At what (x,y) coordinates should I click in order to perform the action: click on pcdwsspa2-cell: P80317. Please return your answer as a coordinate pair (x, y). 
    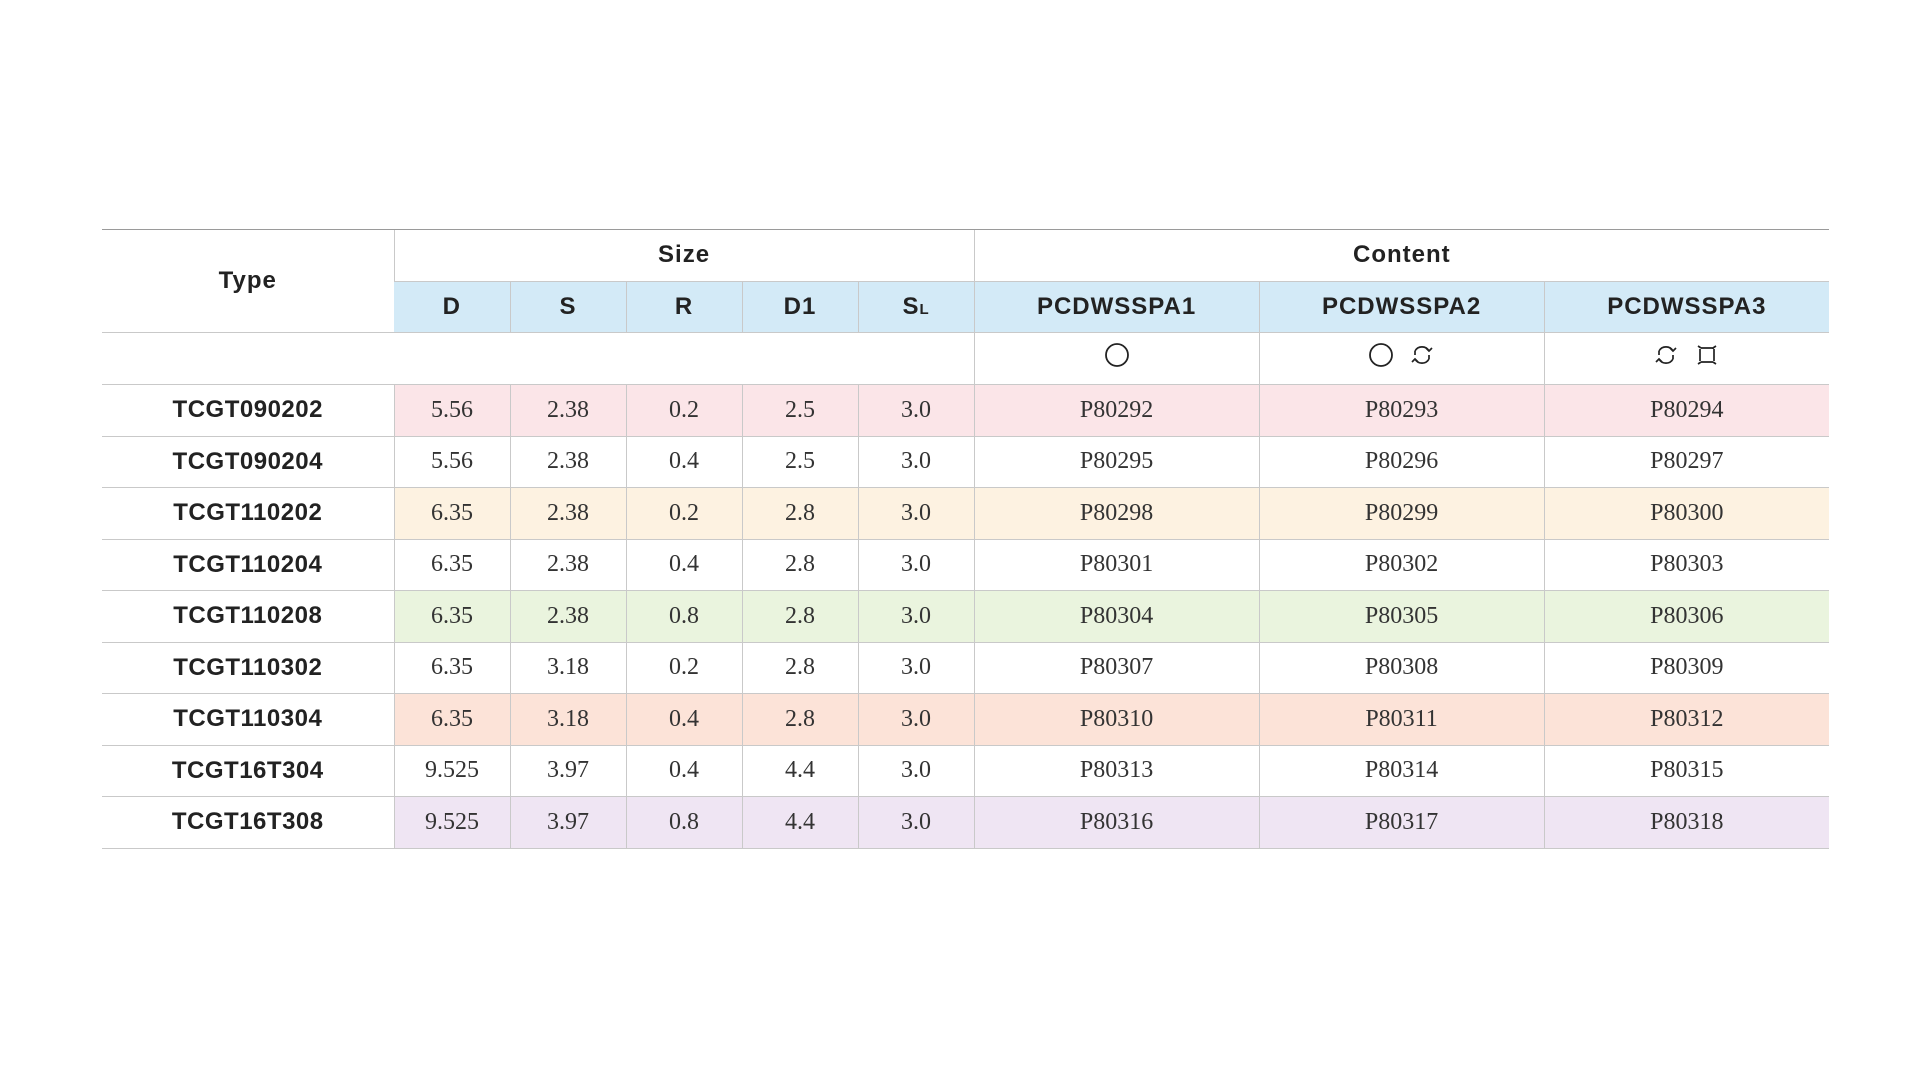
    Looking at the image, I should click on (1401, 822).